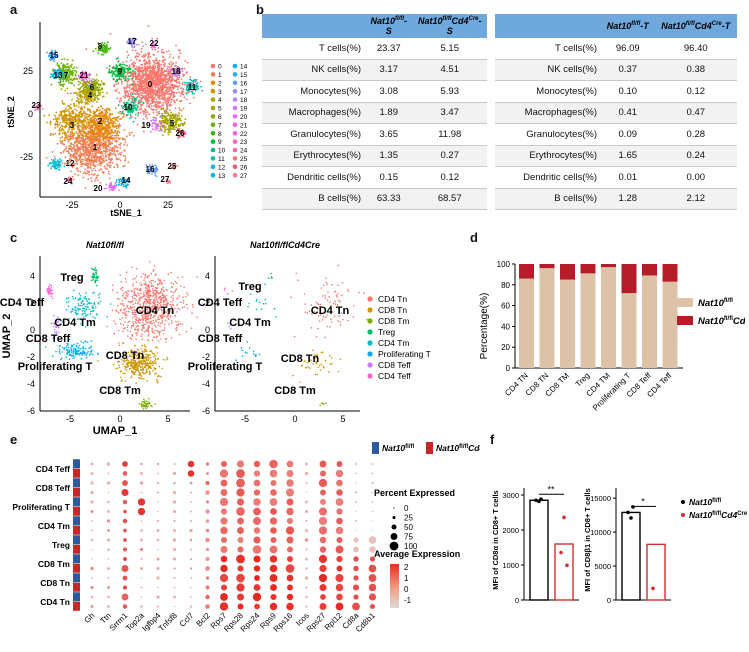 Image resolution: width=749 pixels, height=652 pixels. Describe the element at coordinates (100, 46) in the screenshot. I see `tsne-cluster-label: 8` at that location.